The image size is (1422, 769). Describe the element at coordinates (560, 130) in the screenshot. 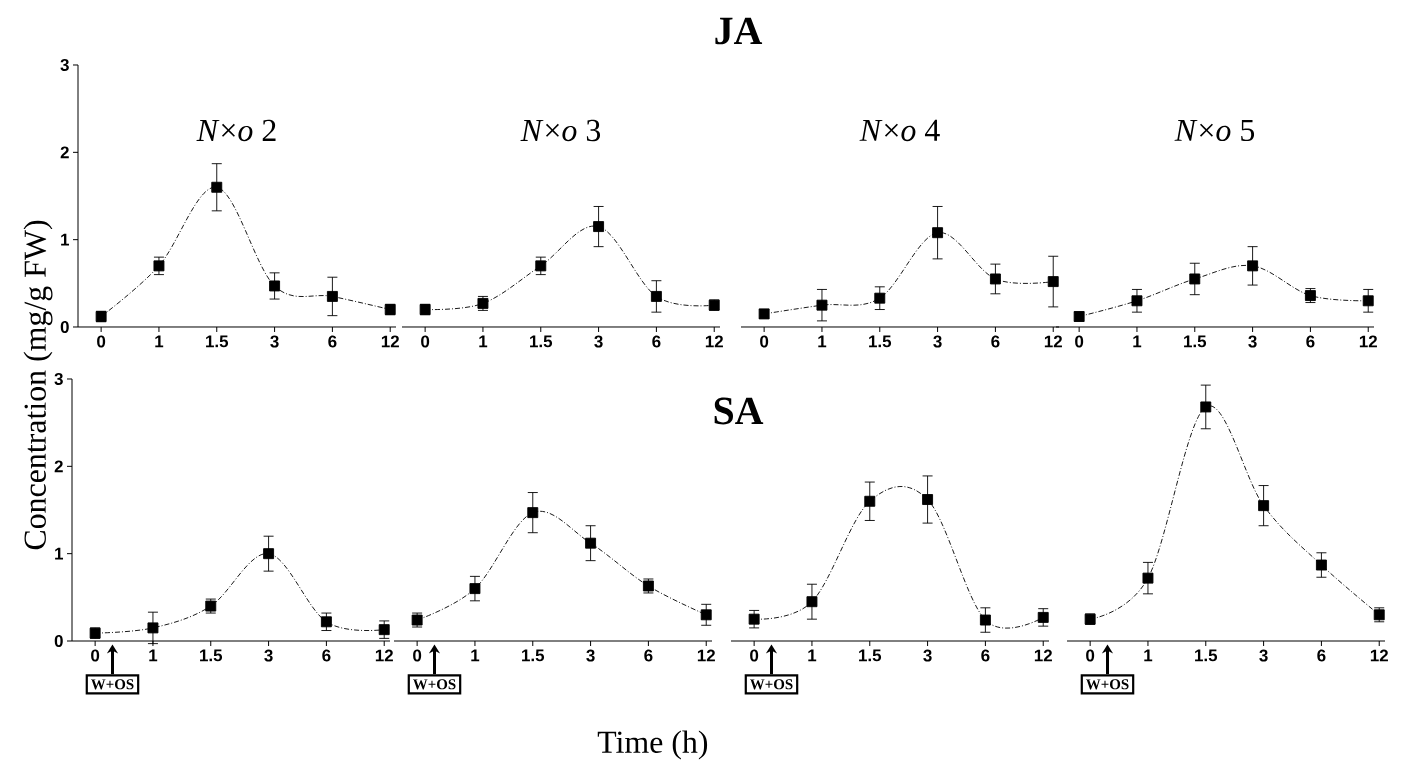

I see `text: N×o 3` at that location.